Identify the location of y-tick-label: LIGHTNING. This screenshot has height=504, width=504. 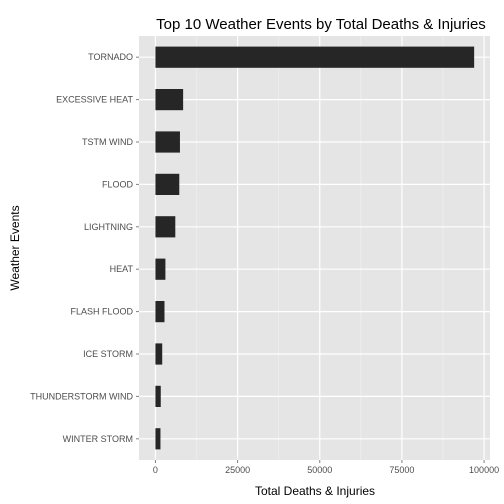
(108, 227).